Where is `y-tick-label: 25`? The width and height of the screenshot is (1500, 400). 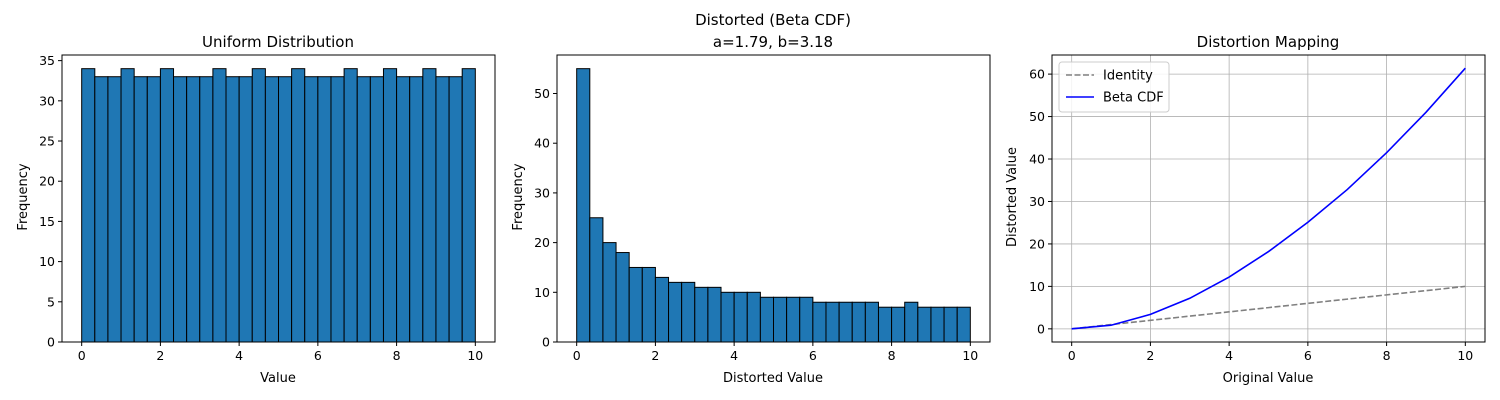
y-tick-label: 25 is located at coordinates (47, 141).